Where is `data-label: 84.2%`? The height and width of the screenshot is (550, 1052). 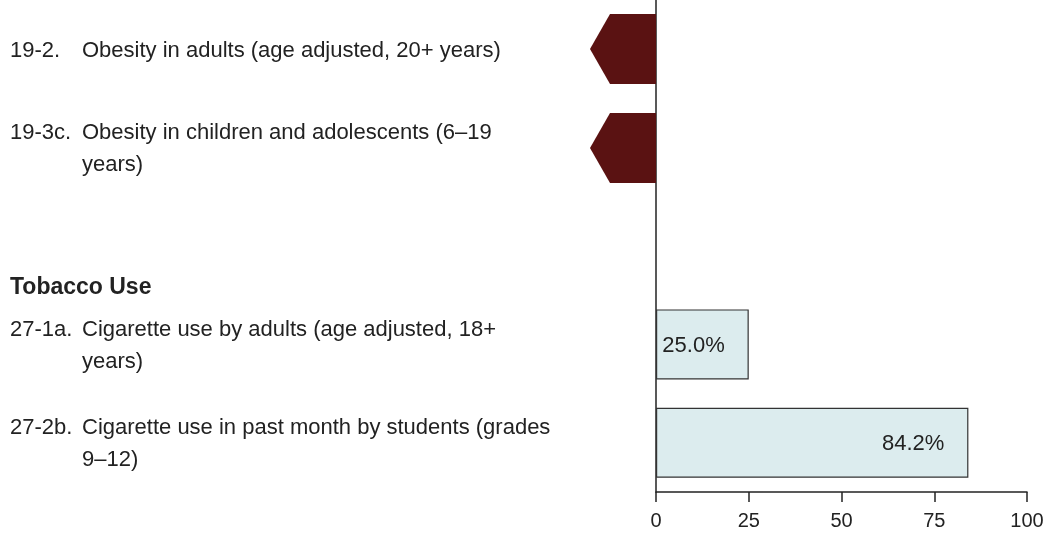
data-label: 84.2% is located at coordinates (913, 443).